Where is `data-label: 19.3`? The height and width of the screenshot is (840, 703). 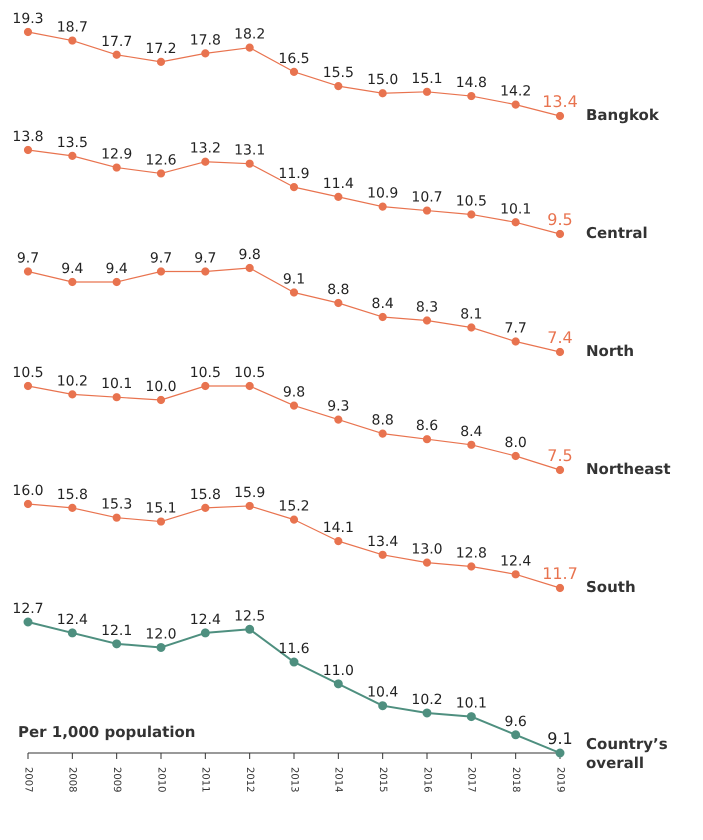
data-label: 19.3 is located at coordinates (28, 19).